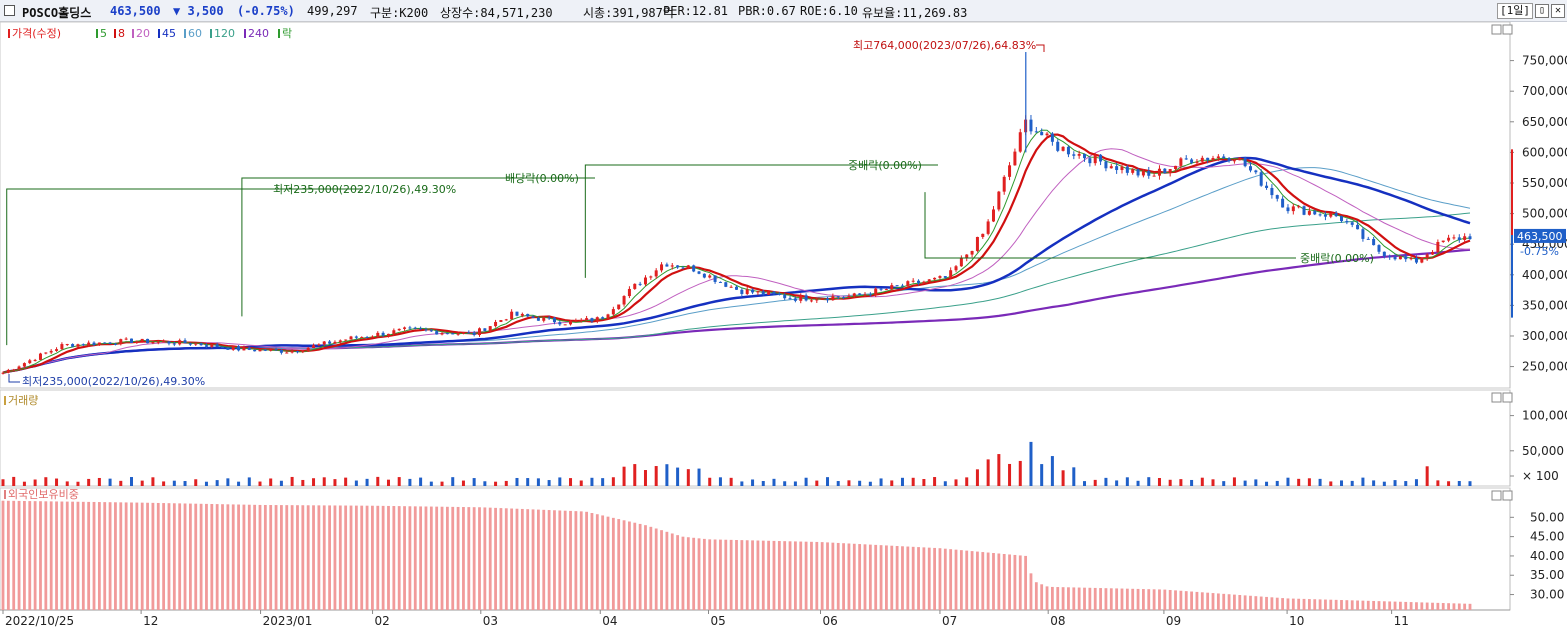  I want to click on market-cap: 시총:391,987억, so click(628, 13).